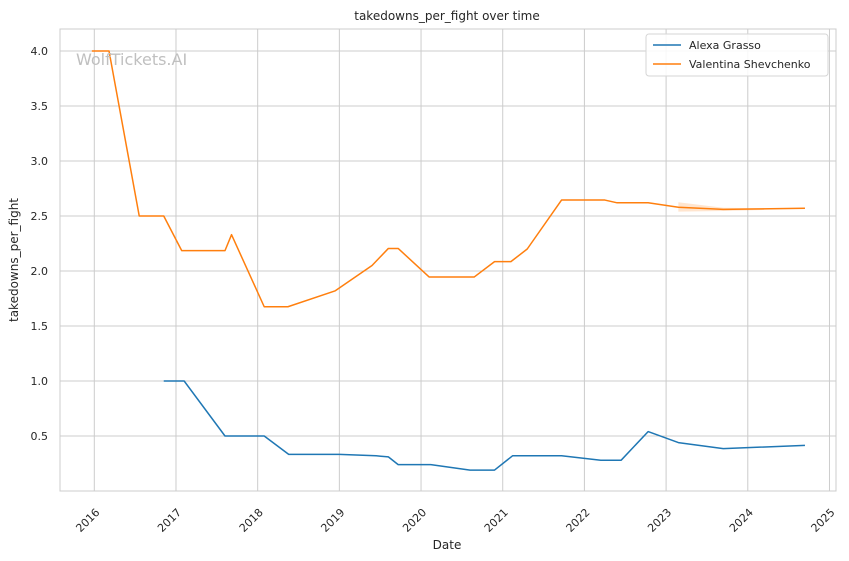  I want to click on y-tick-label: 3.5, so click(40, 106).